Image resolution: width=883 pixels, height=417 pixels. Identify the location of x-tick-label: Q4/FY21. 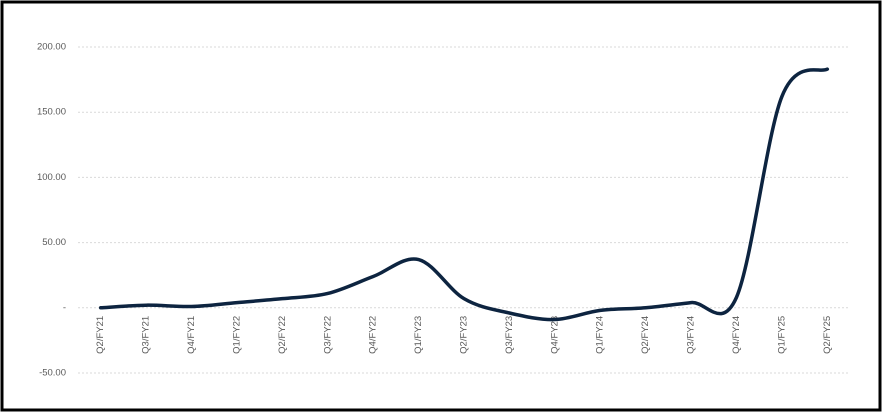
(191, 335).